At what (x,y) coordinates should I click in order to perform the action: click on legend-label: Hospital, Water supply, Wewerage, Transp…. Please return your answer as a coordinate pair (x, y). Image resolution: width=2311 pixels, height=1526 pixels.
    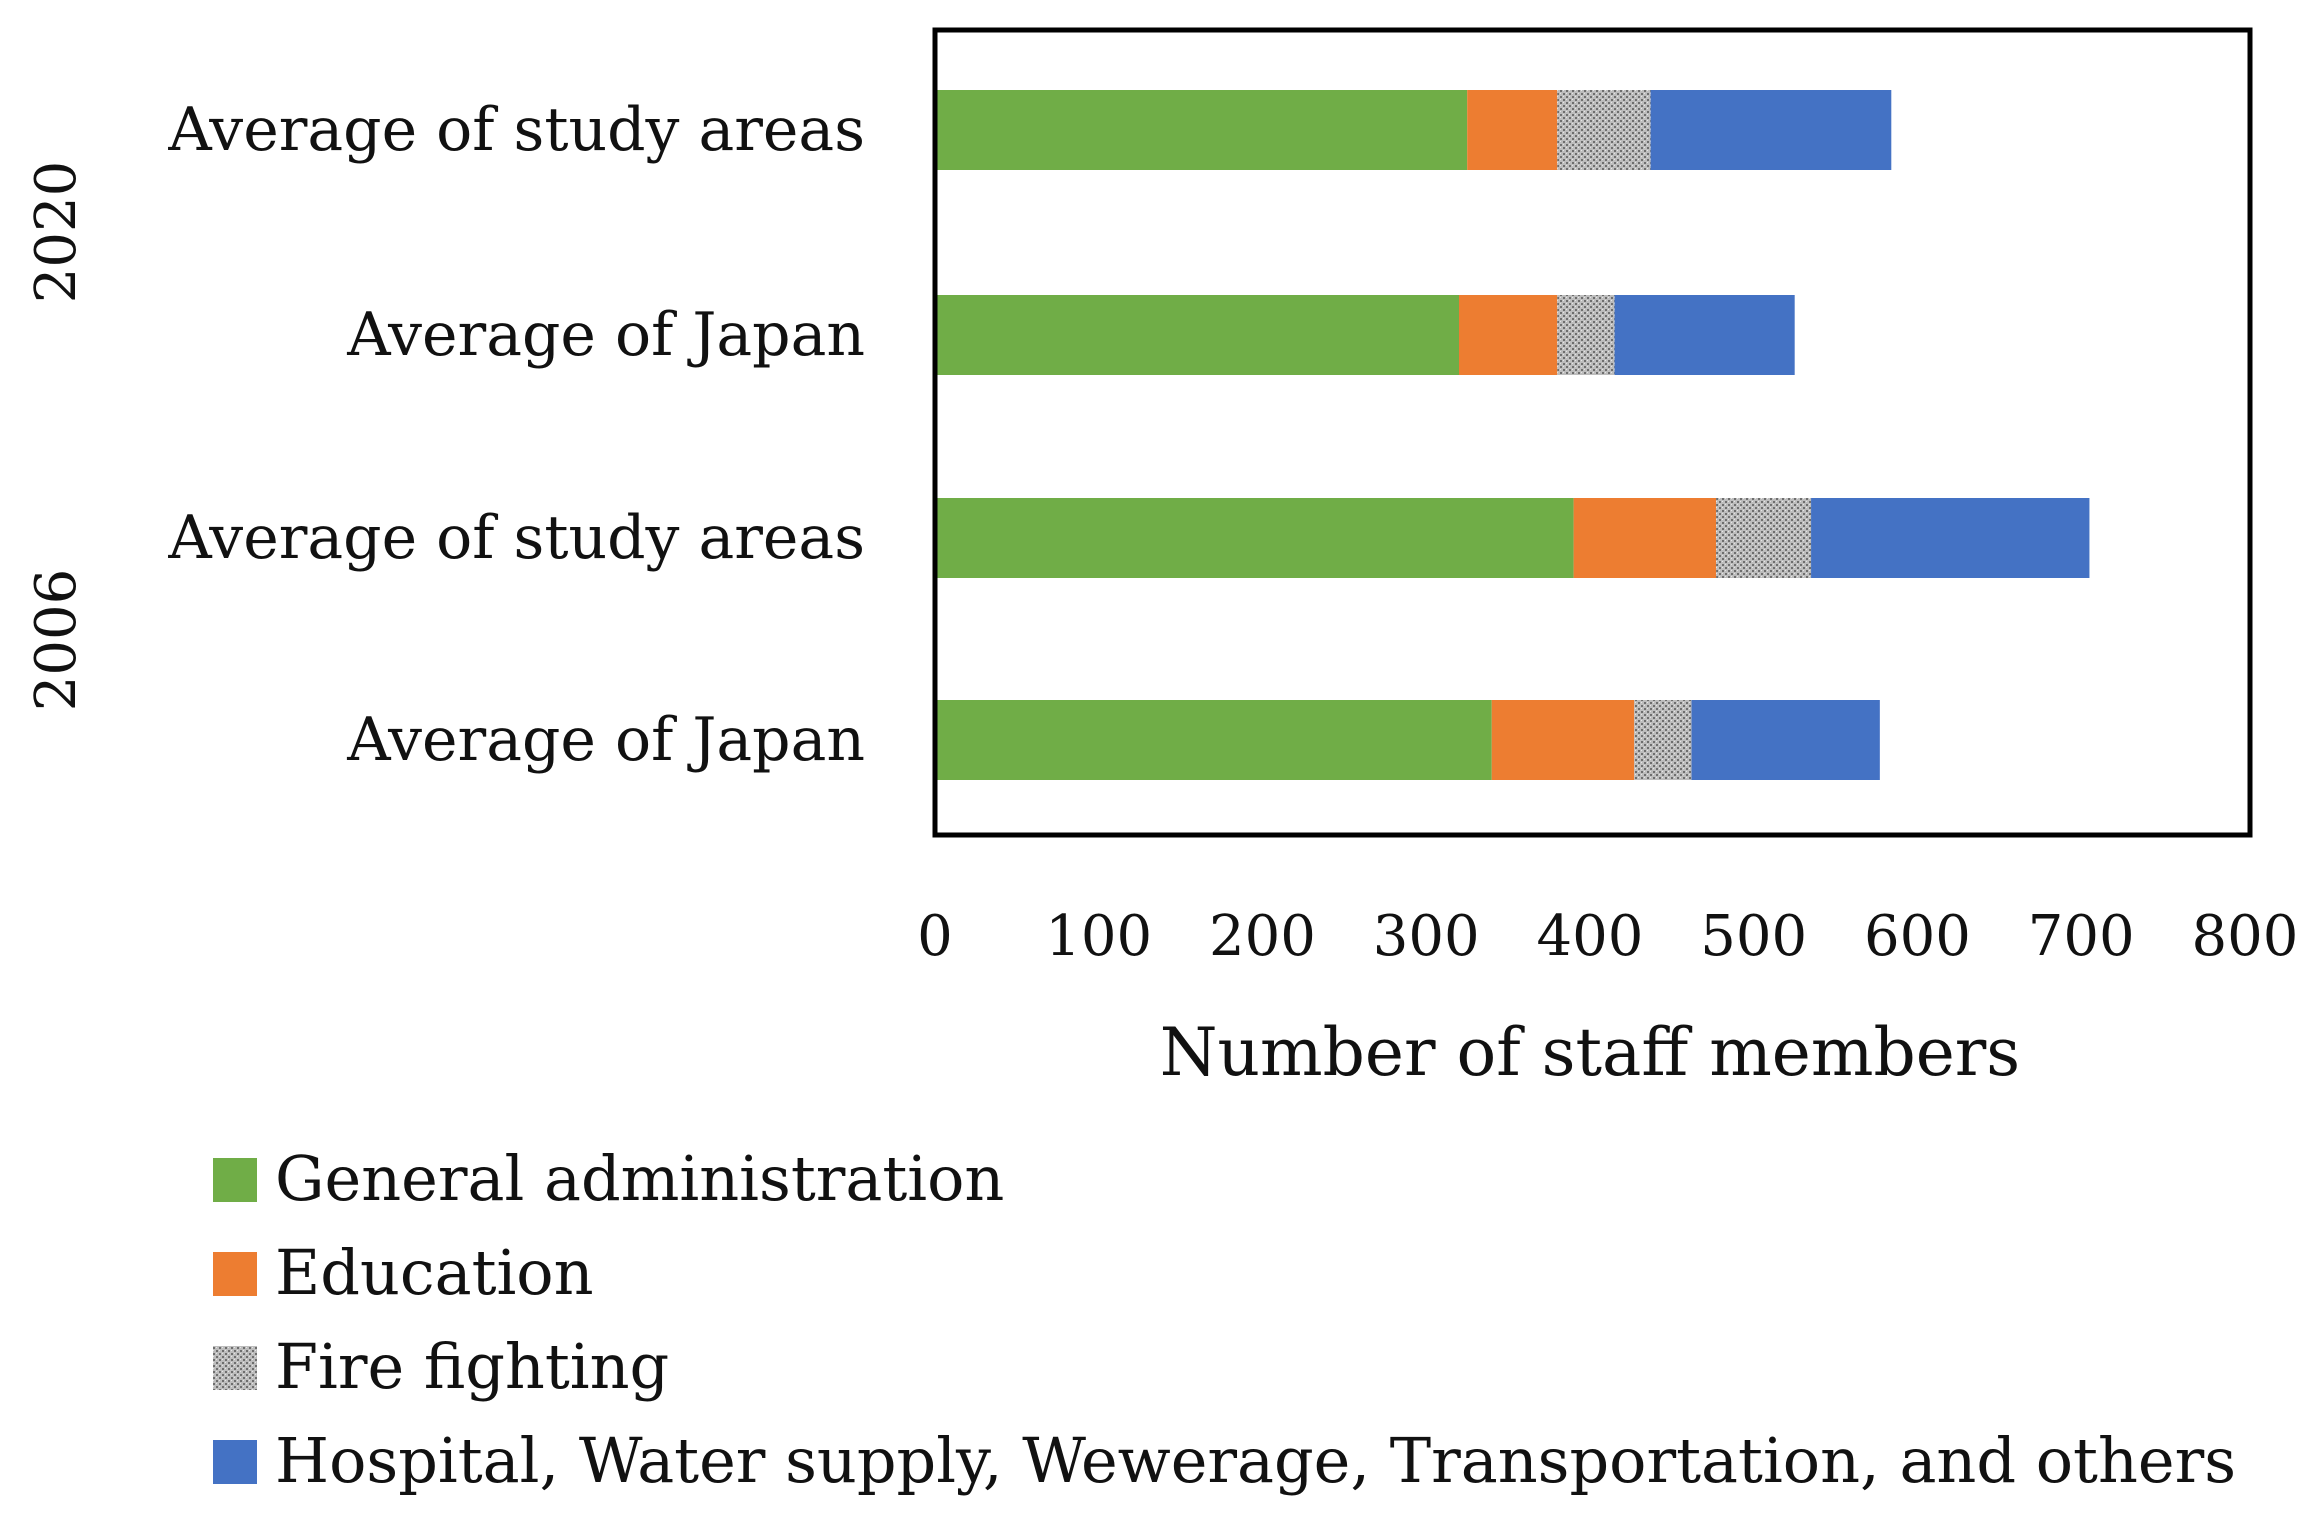
    Looking at the image, I should click on (1255, 1460).